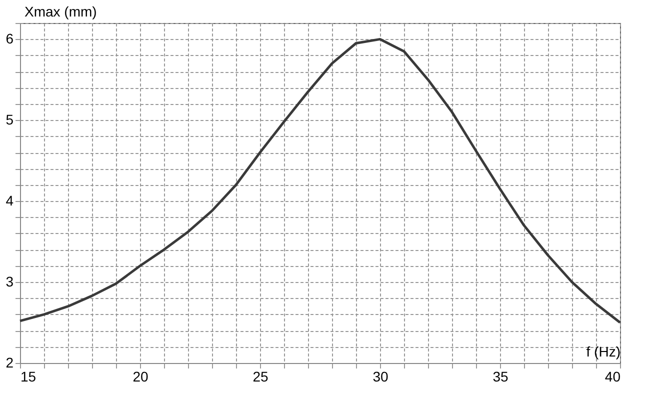  What do you see at coordinates (380, 376) in the screenshot?
I see `x-tick-label: 30` at bounding box center [380, 376].